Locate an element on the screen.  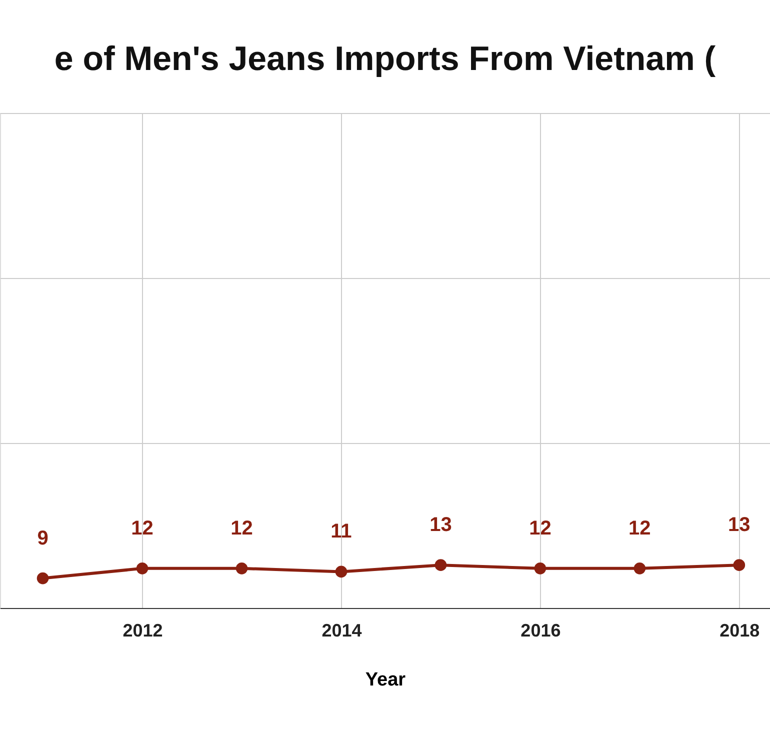
x-axis-title: Year is located at coordinates (385, 680).